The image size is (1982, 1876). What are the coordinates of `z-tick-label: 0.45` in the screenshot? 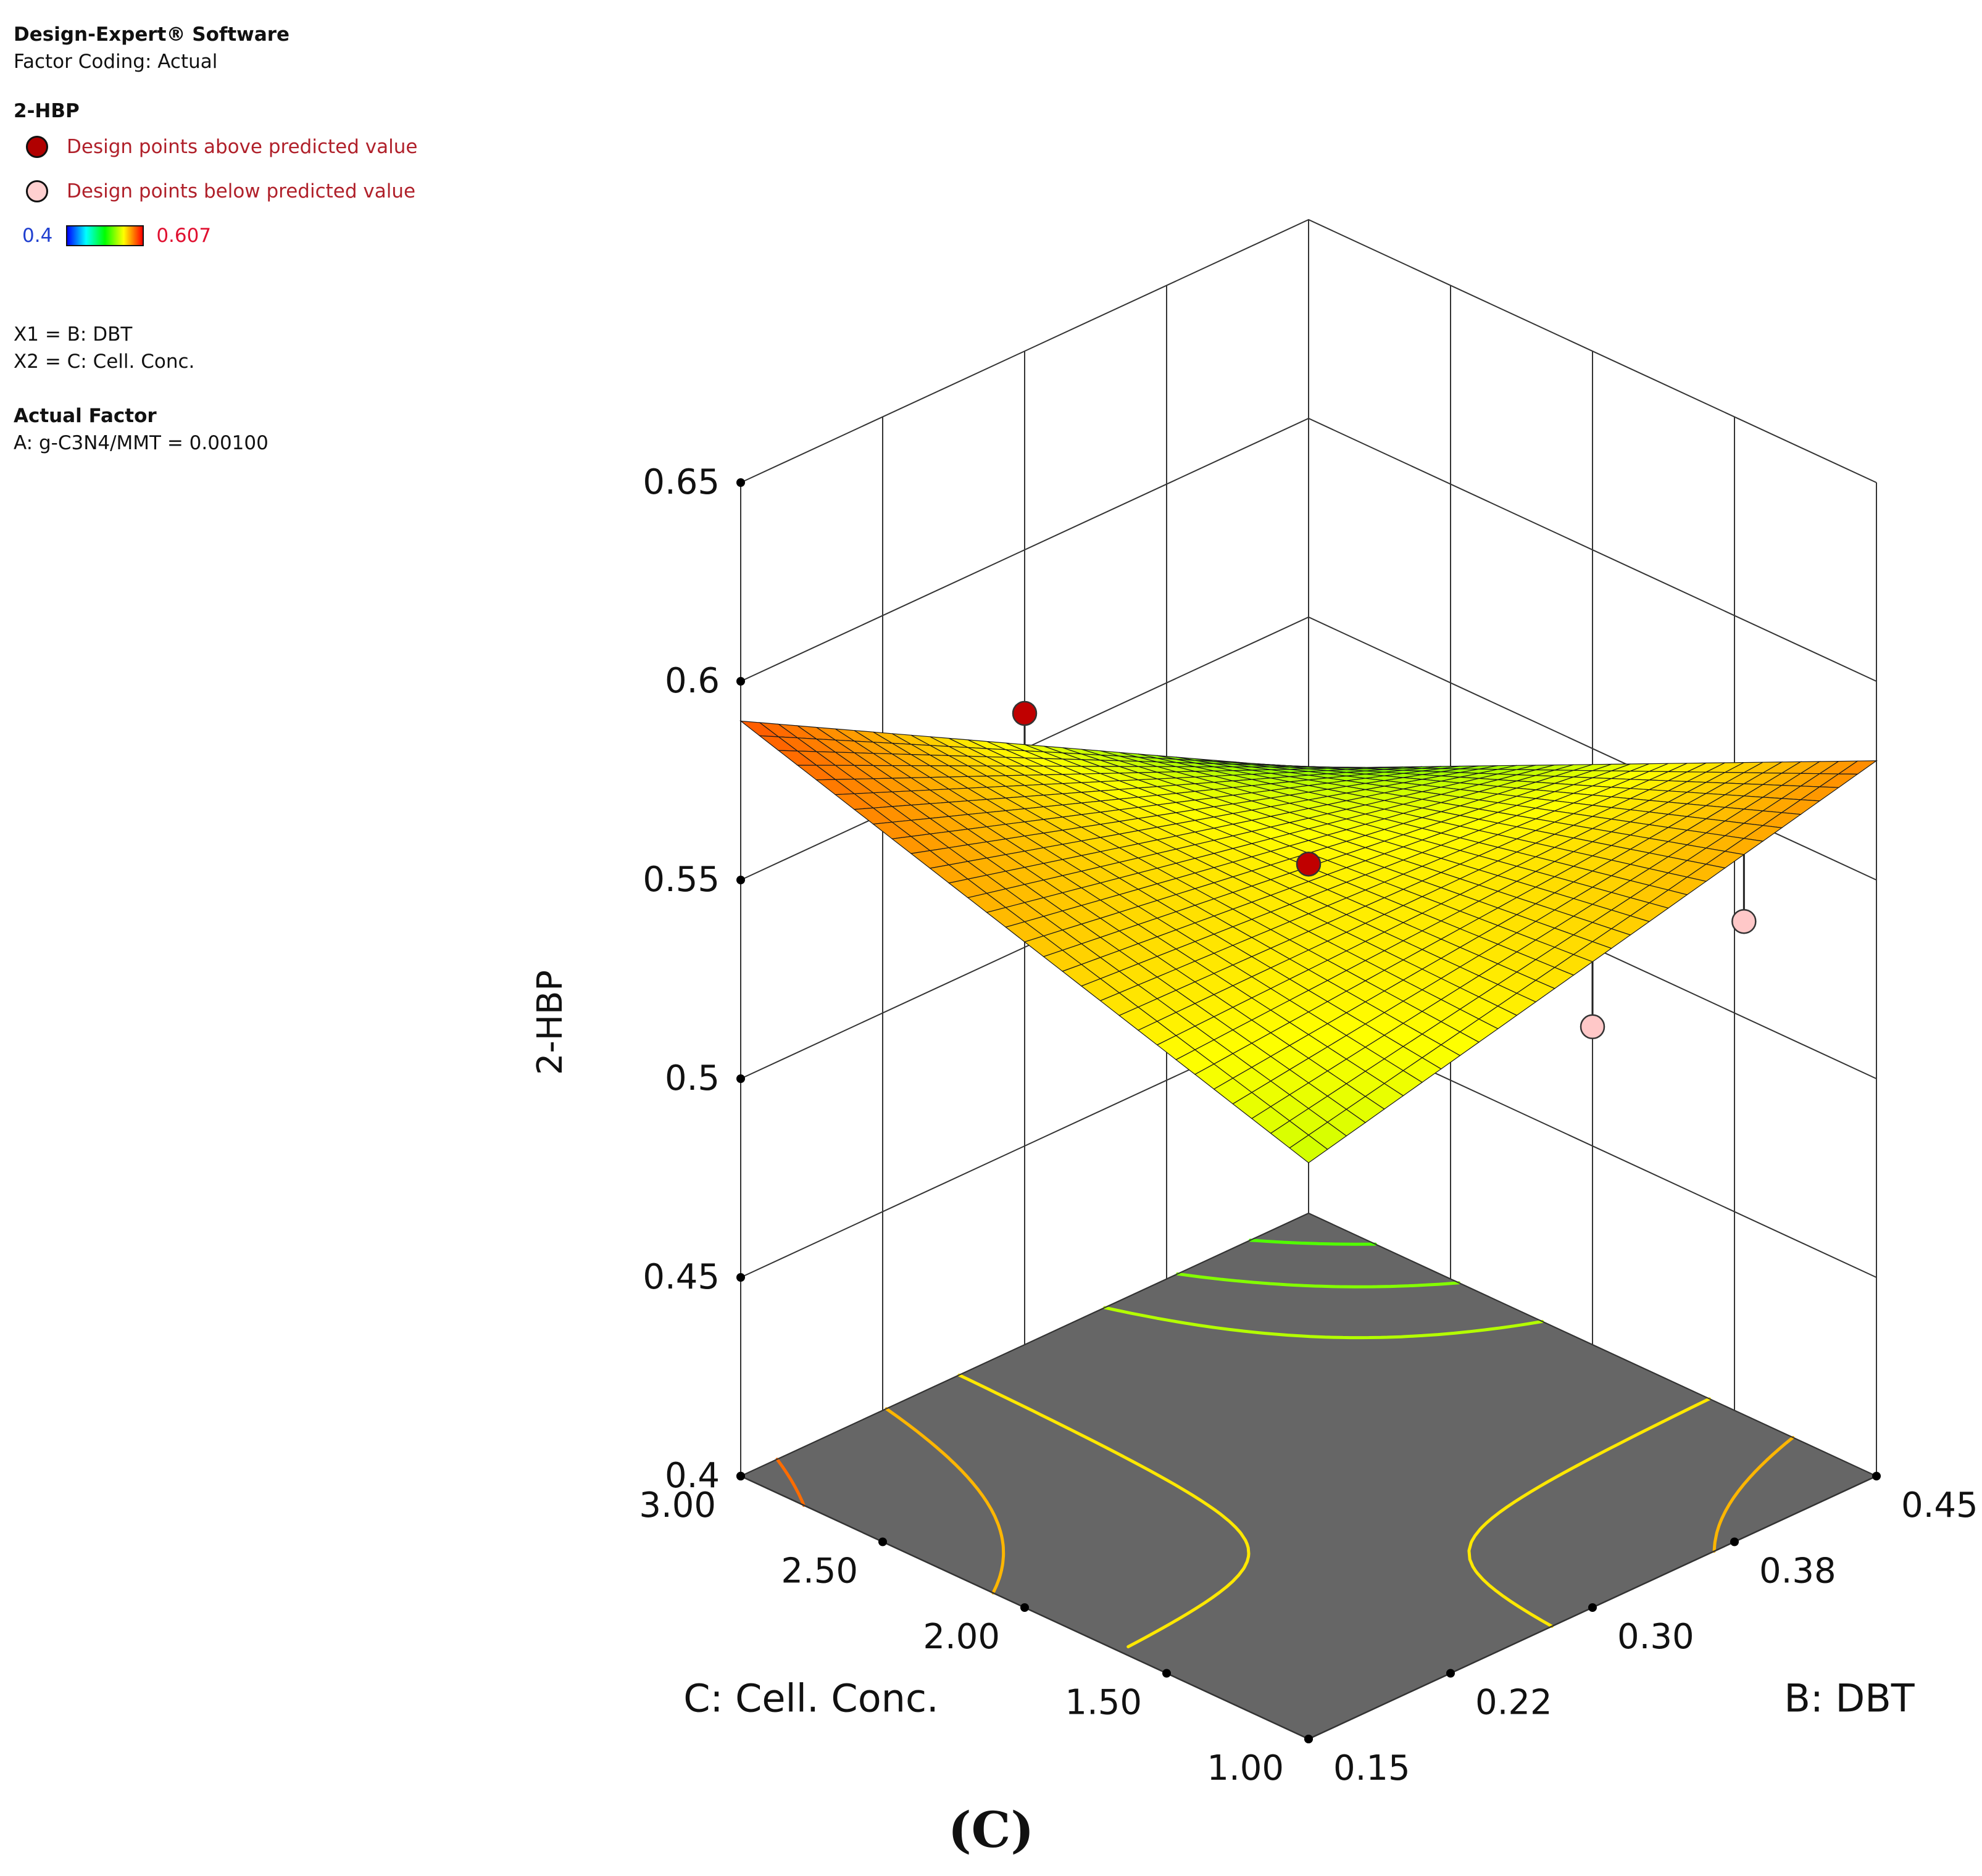 It's located at (681, 1277).